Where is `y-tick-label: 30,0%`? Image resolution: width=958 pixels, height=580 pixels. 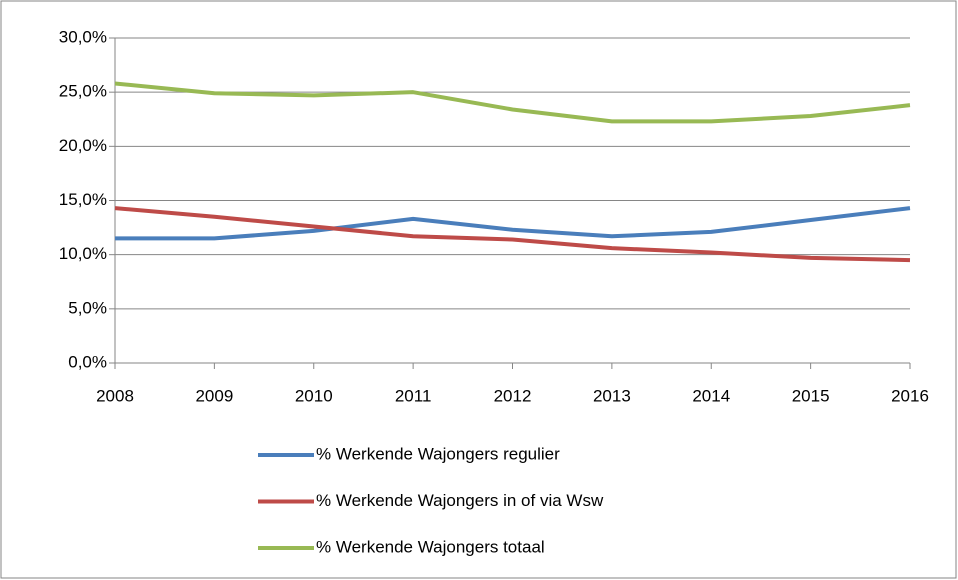
y-tick-label: 30,0% is located at coordinates (83, 36).